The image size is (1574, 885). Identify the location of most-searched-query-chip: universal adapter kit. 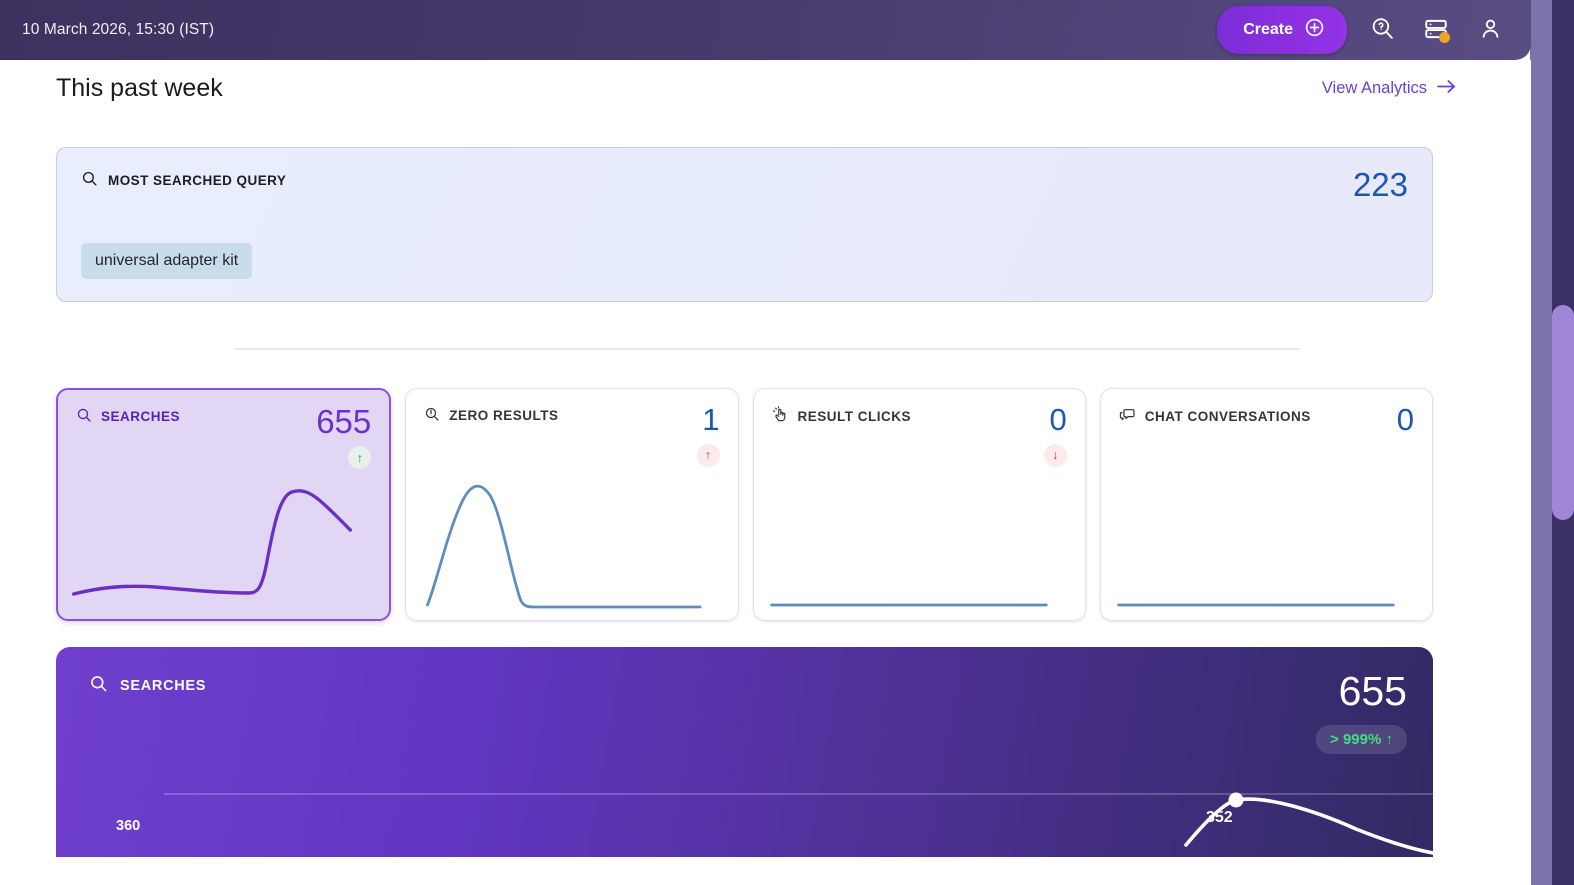
(167, 261).